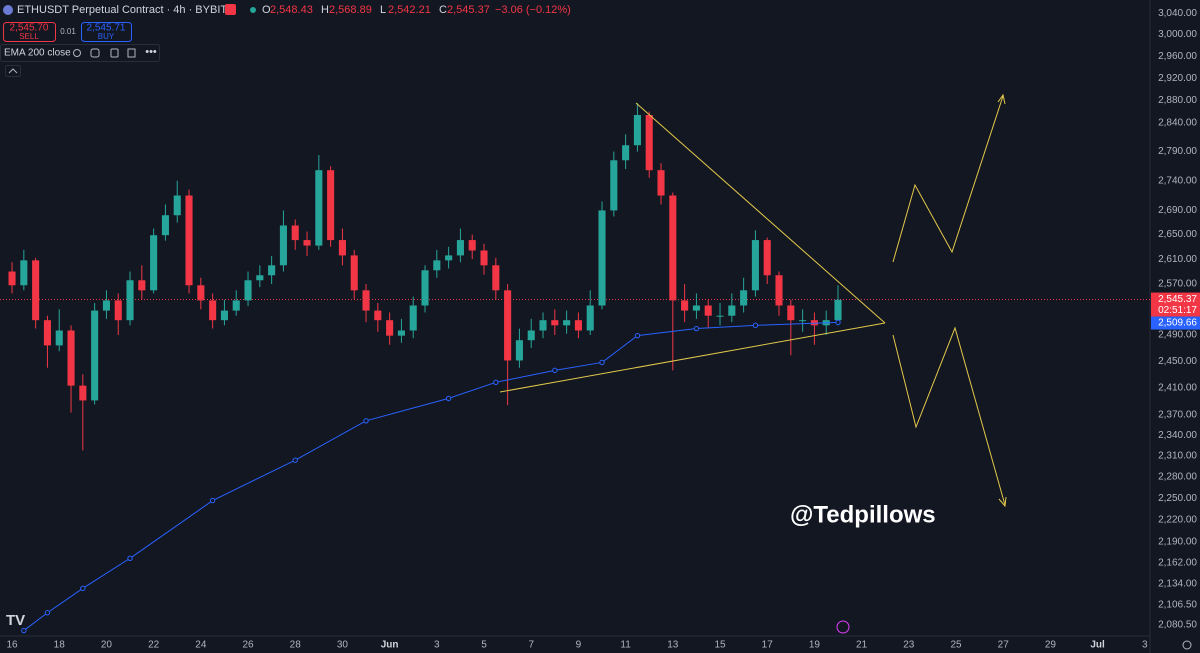  Describe the element at coordinates (1177, 56) in the screenshot. I see `y-tick-label: 2,960.00` at that location.